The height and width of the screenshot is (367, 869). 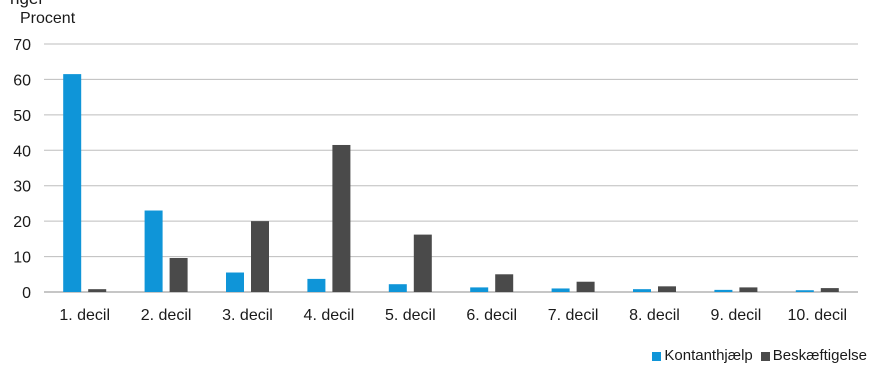 What do you see at coordinates (166, 315) in the screenshot?
I see `x-tick-label: 2. decil` at bounding box center [166, 315].